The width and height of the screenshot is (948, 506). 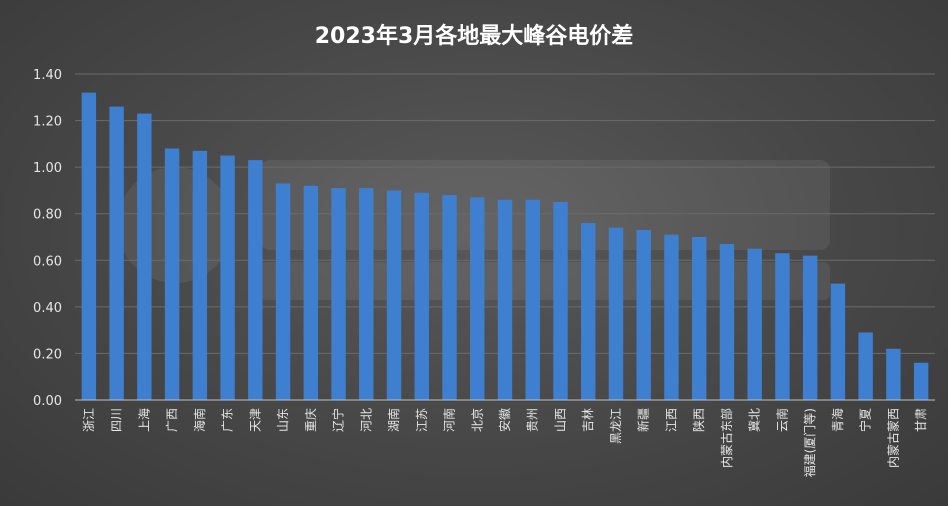 What do you see at coordinates (588, 420) in the screenshot?
I see `x-tick-label: 吉林` at bounding box center [588, 420].